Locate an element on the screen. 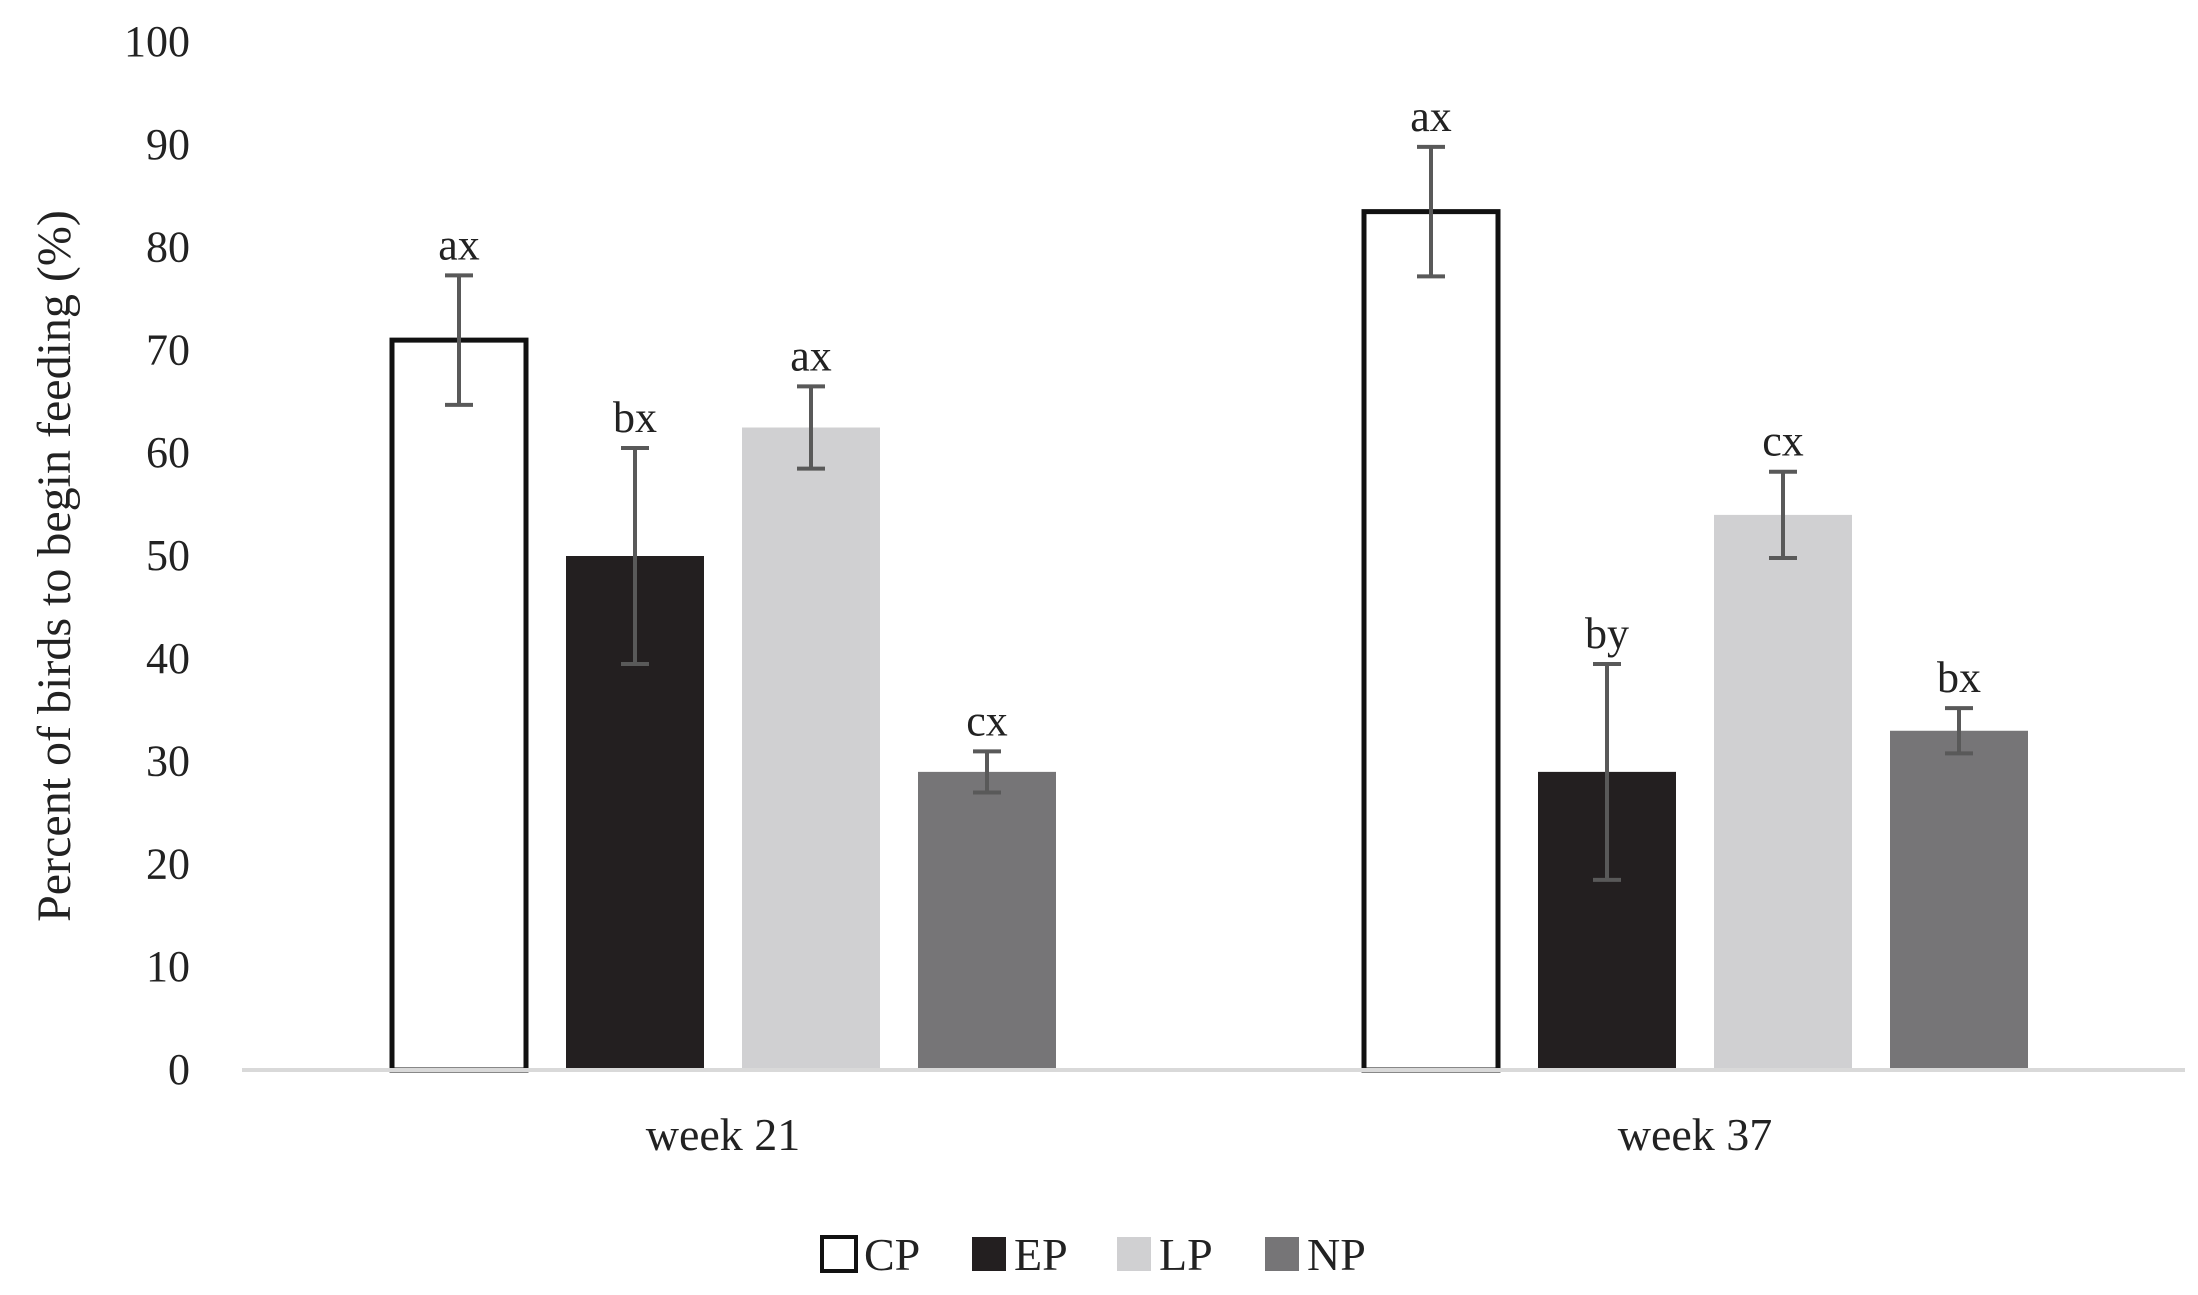  legend-label-np: NP is located at coordinates (1336, 1254).